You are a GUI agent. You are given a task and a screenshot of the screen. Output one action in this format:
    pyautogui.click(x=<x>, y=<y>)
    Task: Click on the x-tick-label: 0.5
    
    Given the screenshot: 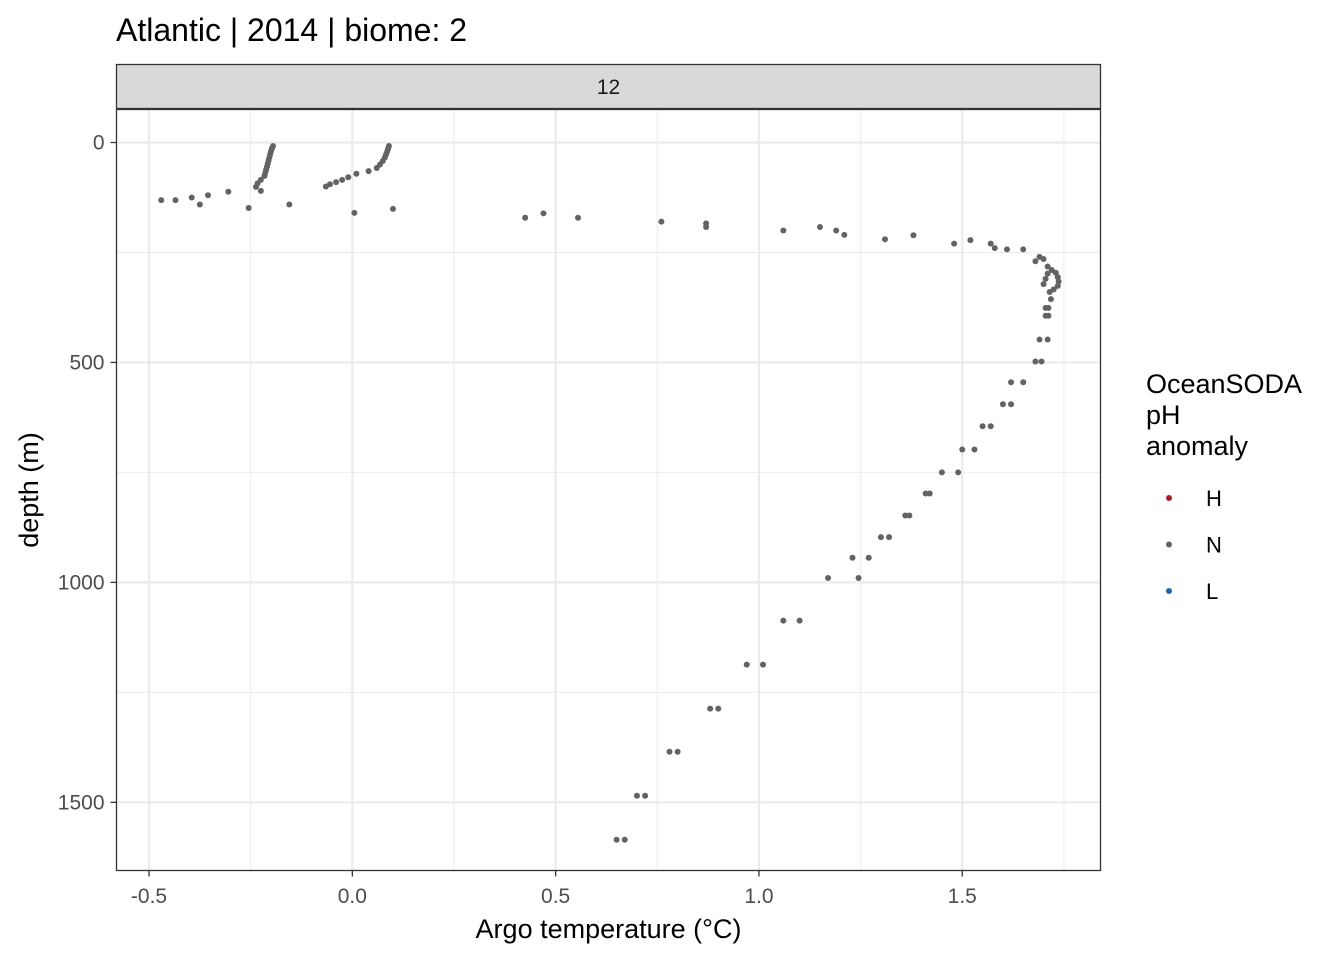 What is the action you would take?
    pyautogui.click(x=555, y=896)
    